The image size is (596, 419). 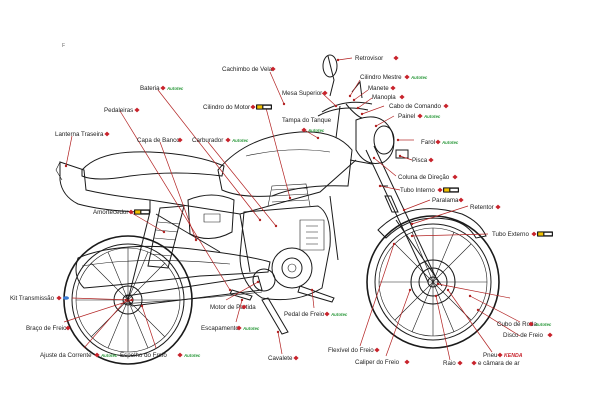 I want to click on svg-text: Cilindro do Motor, so click(x=226, y=107).